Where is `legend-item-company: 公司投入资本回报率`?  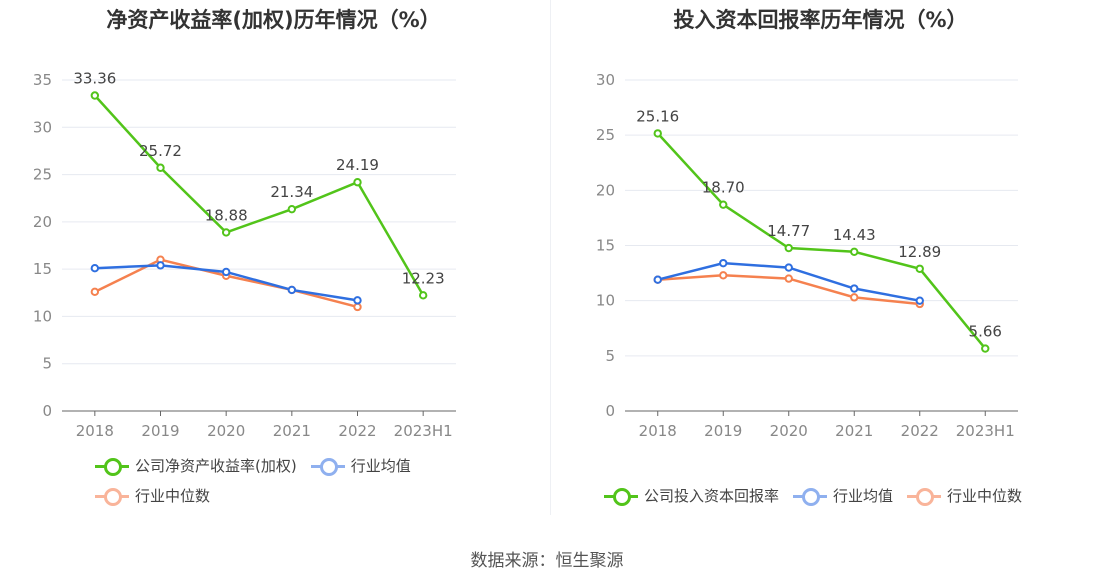 legend-item-company: 公司投入资本回报率 is located at coordinates (691, 495).